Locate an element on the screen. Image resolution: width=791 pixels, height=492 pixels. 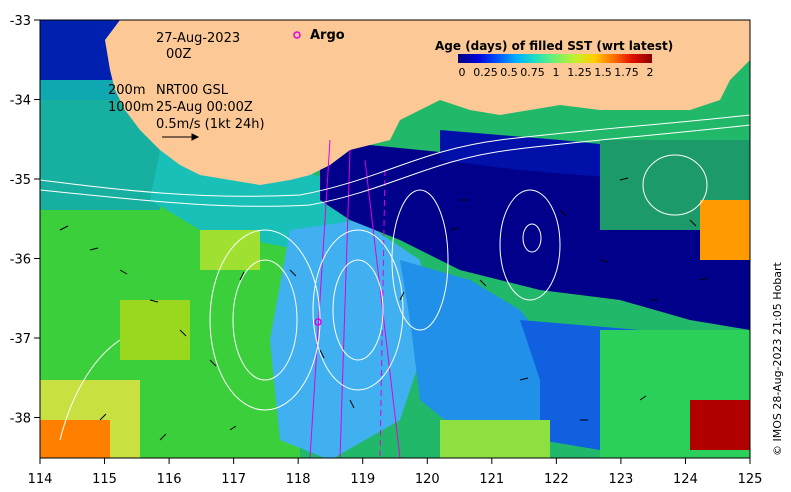
vector-scale-label: 0.5m/s (1kt 24h) is located at coordinates (210, 124).